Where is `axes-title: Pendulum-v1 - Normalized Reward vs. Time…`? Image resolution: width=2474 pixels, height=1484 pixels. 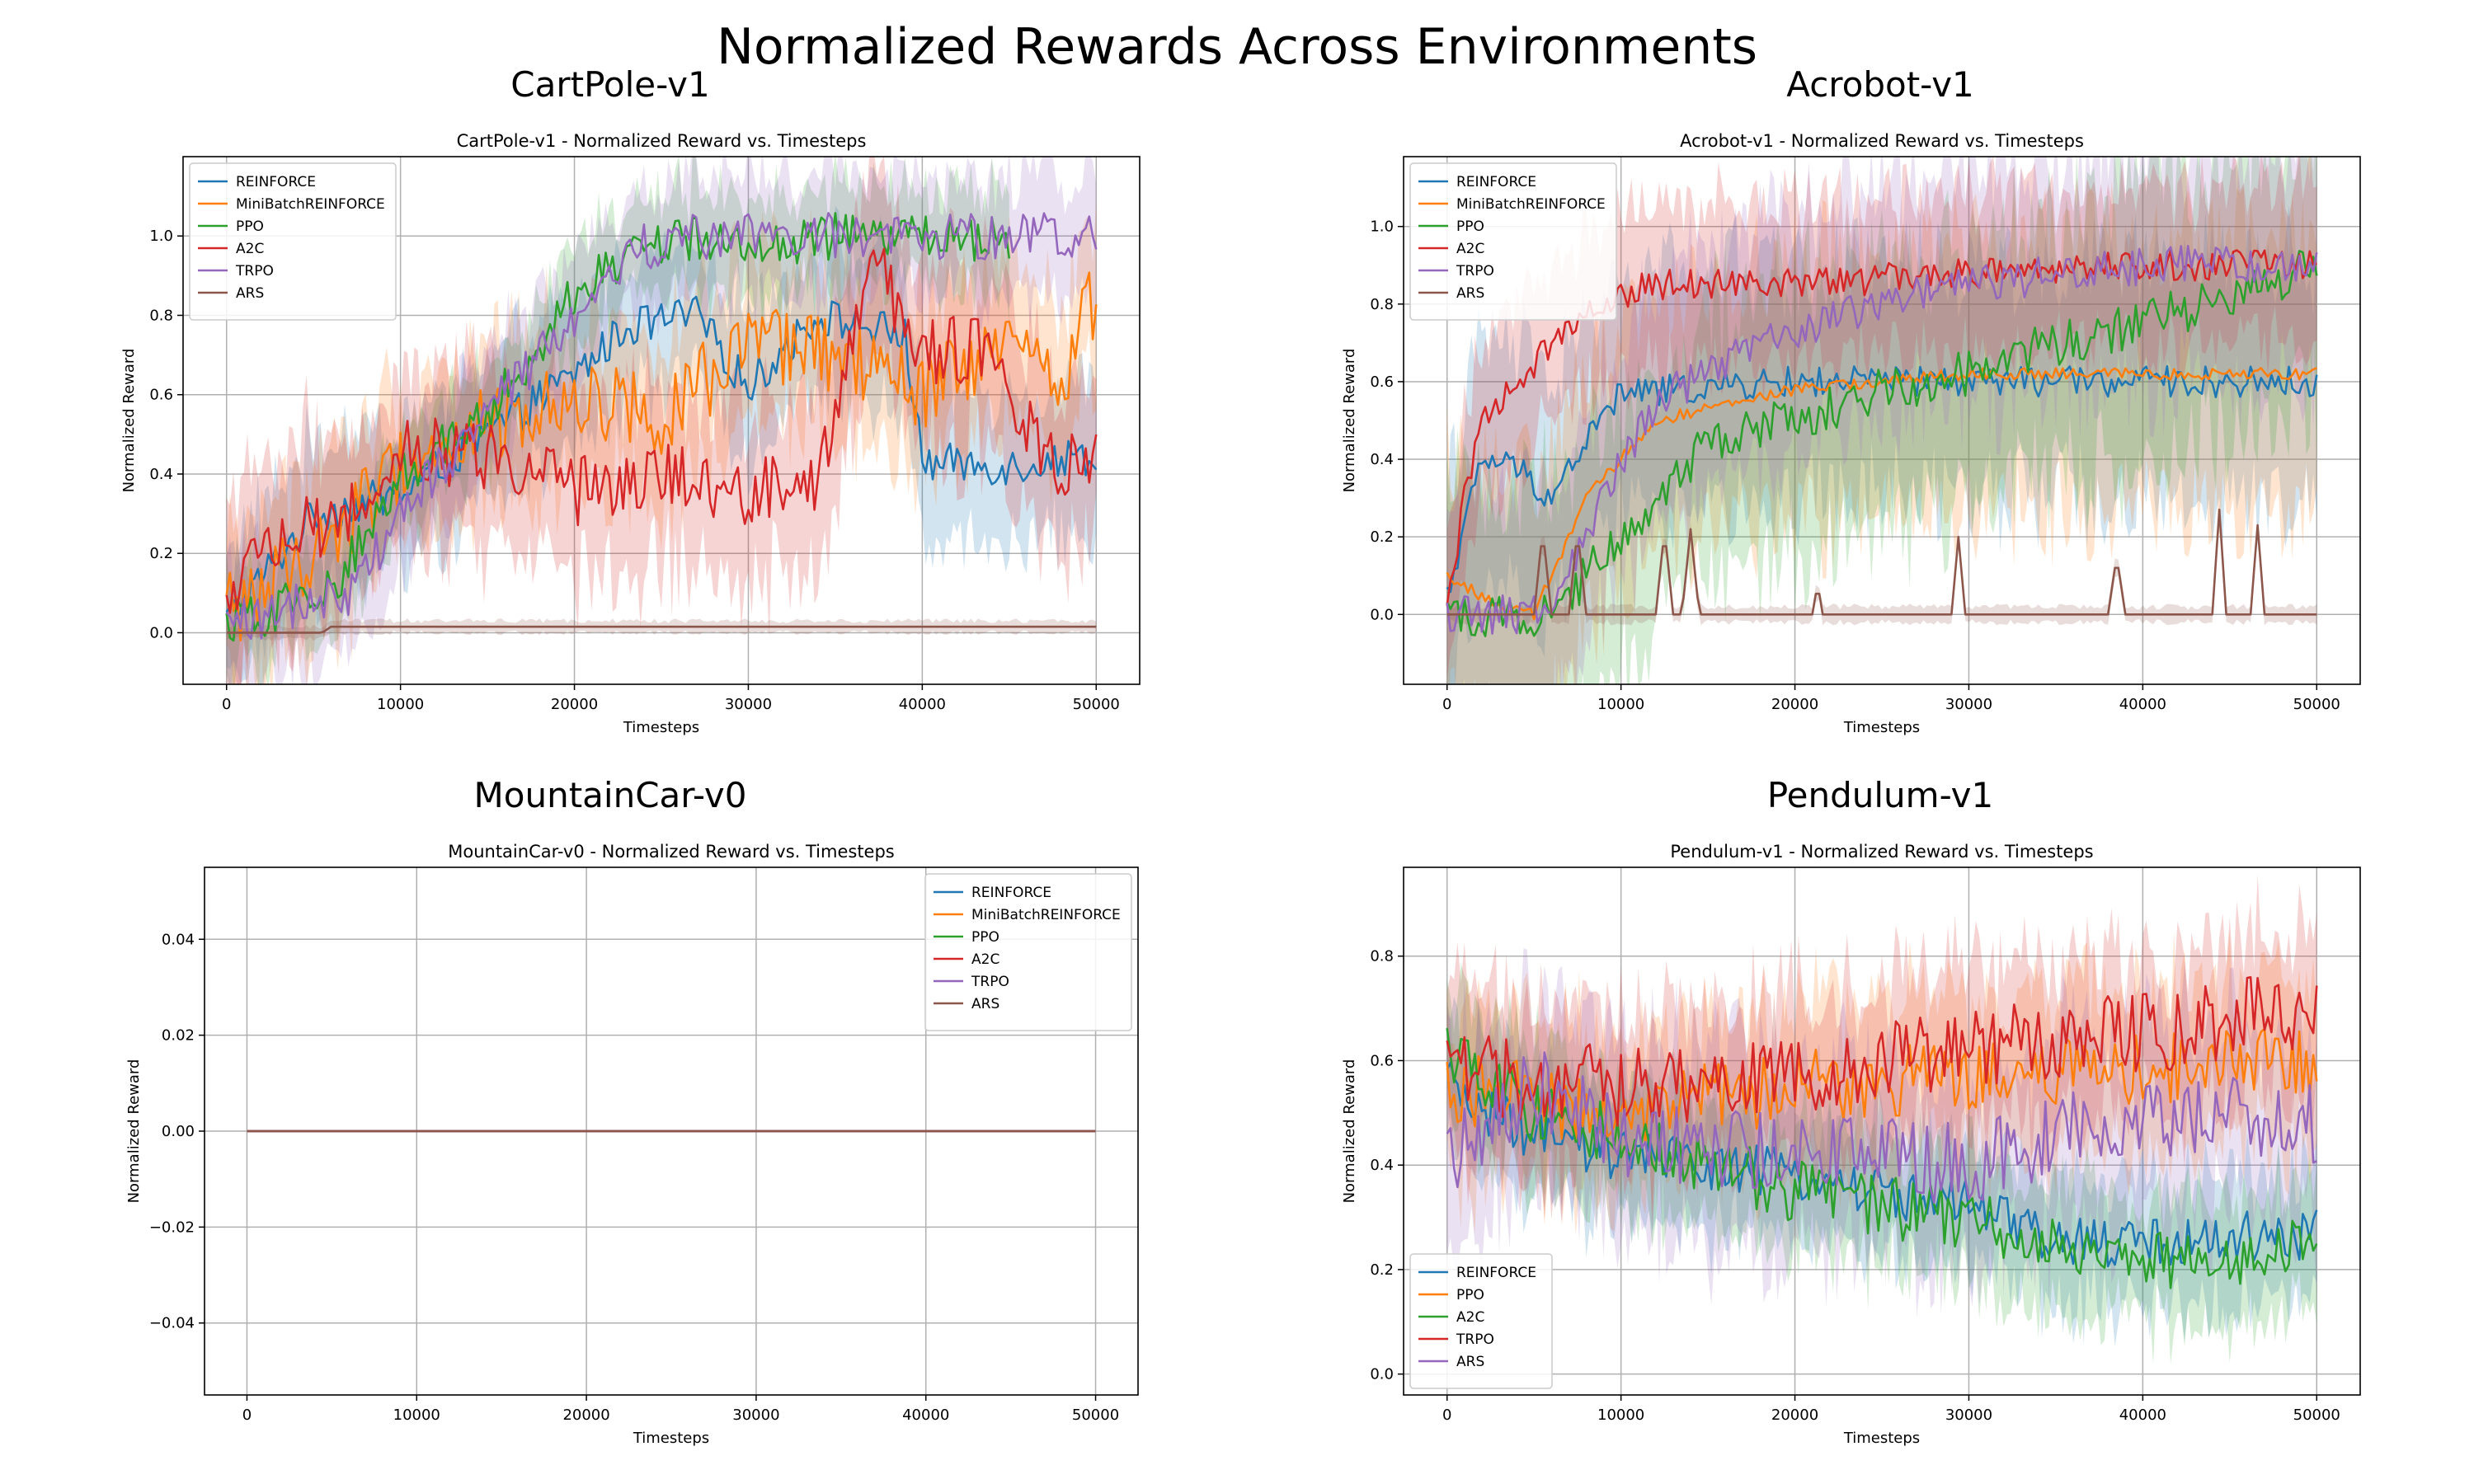
axes-title: Pendulum-v1 - Normalized Reward vs. Time… is located at coordinates (1881, 852).